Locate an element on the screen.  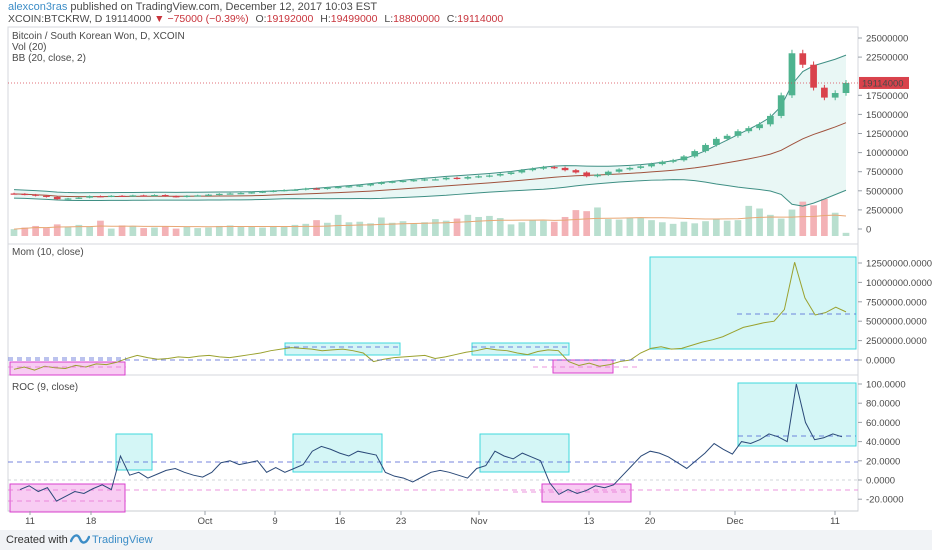
last-price-tag is located at coordinates (884, 82).